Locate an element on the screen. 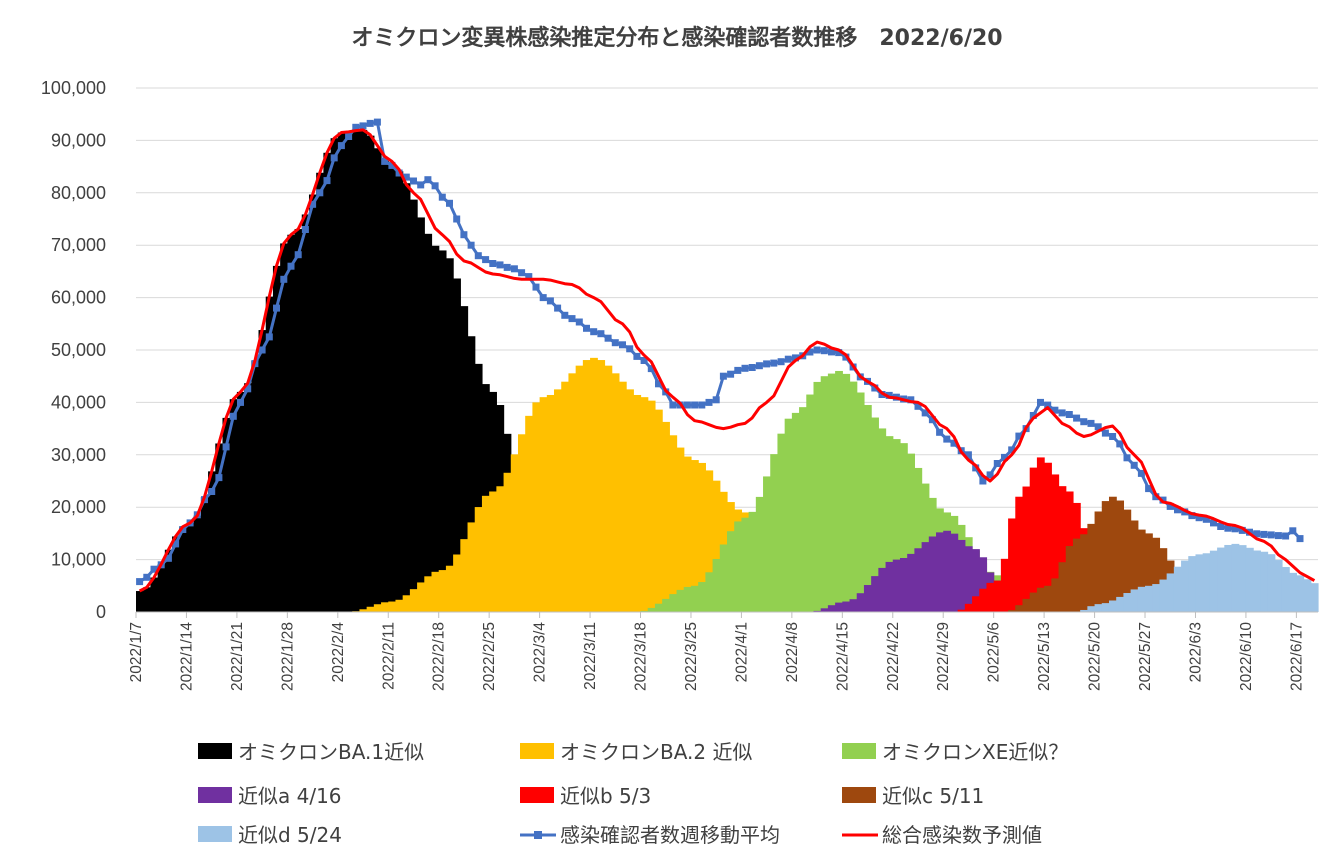 This screenshot has height=862, width=1326. legend-entry: 近似d 5/24 is located at coordinates (270, 835).